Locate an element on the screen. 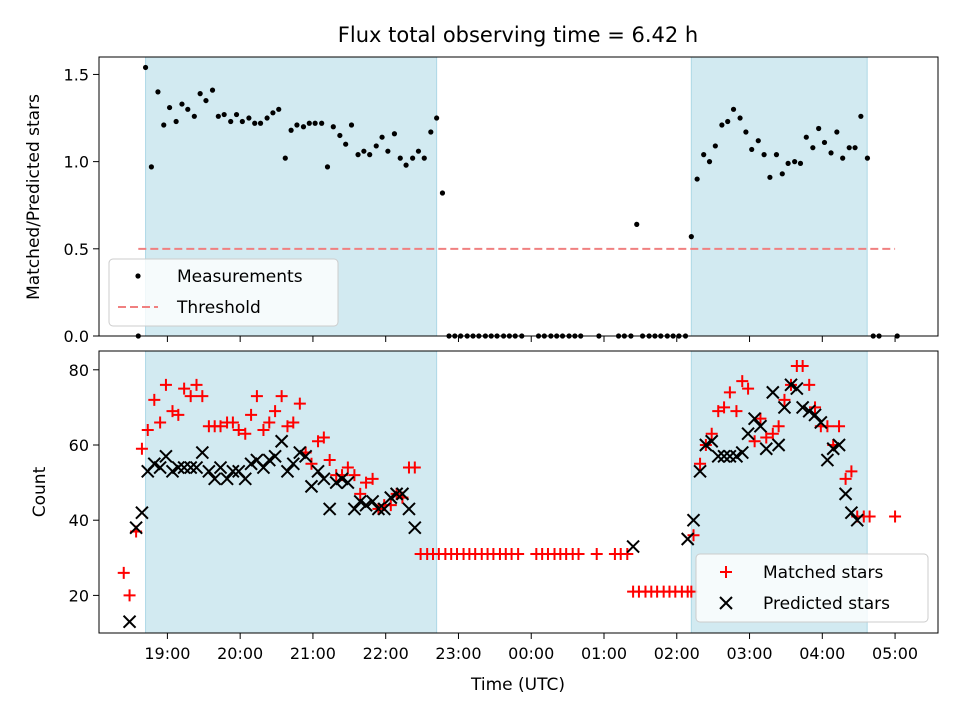 The height and width of the screenshot is (720, 960). bottom-y-tick-label: 40 is located at coordinates (79, 520).